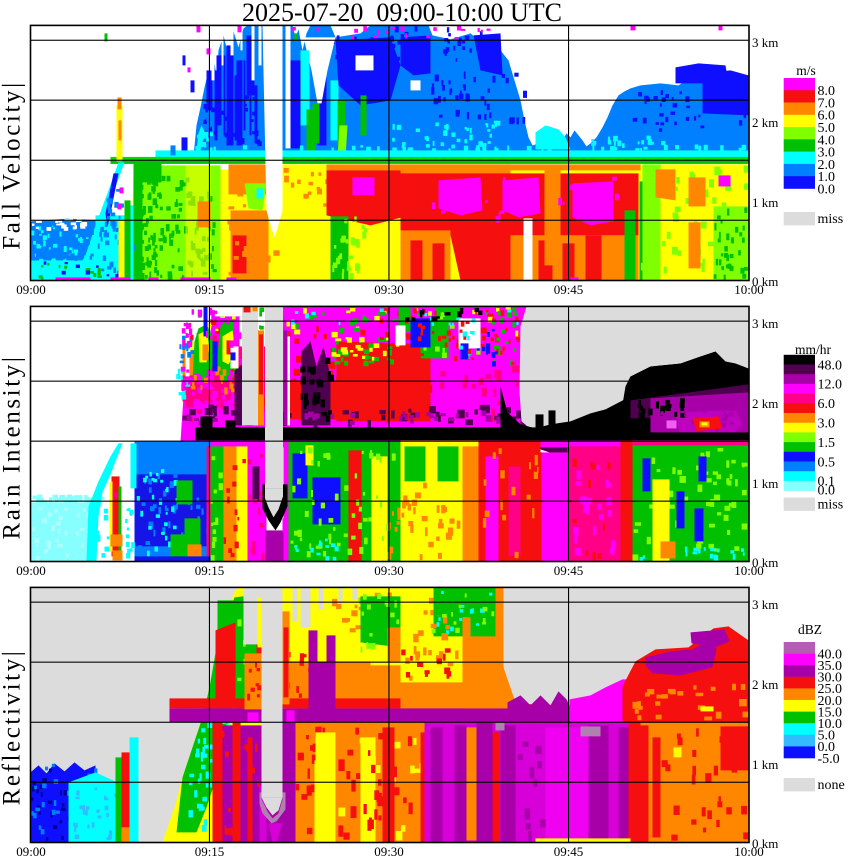 Image resolution: width=850 pixels, height=868 pixels. What do you see at coordinates (827, 91) in the screenshot?
I see `svg-text: 8.0` at bounding box center [827, 91].